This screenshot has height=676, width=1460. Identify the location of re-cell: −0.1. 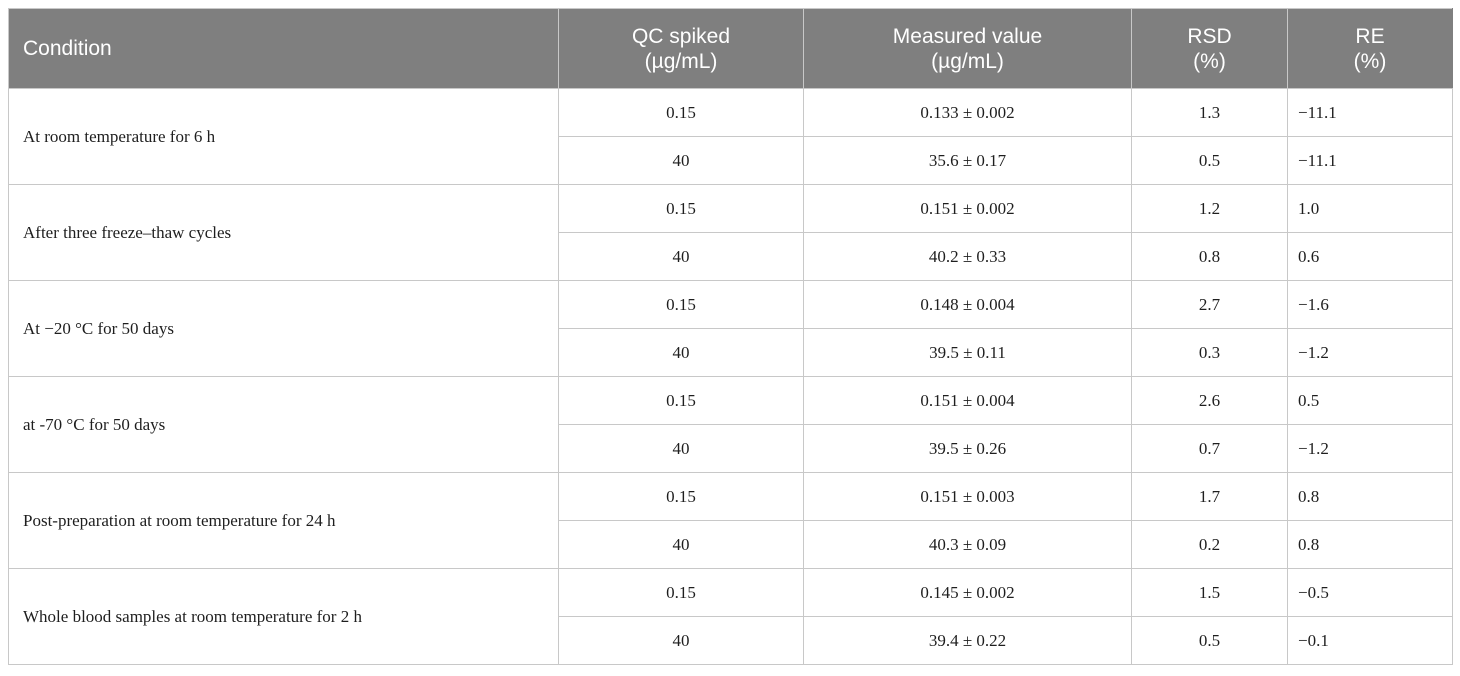
(1370, 640).